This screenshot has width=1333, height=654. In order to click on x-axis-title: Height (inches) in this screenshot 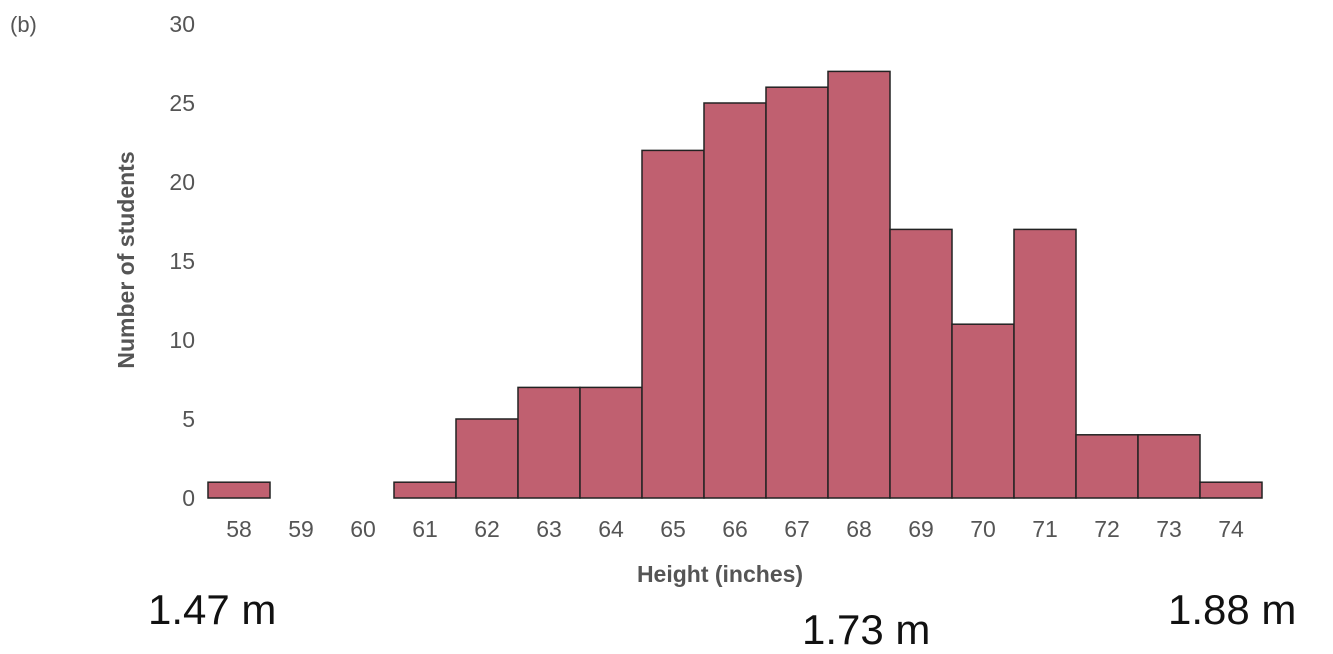, I will do `click(720, 574)`.